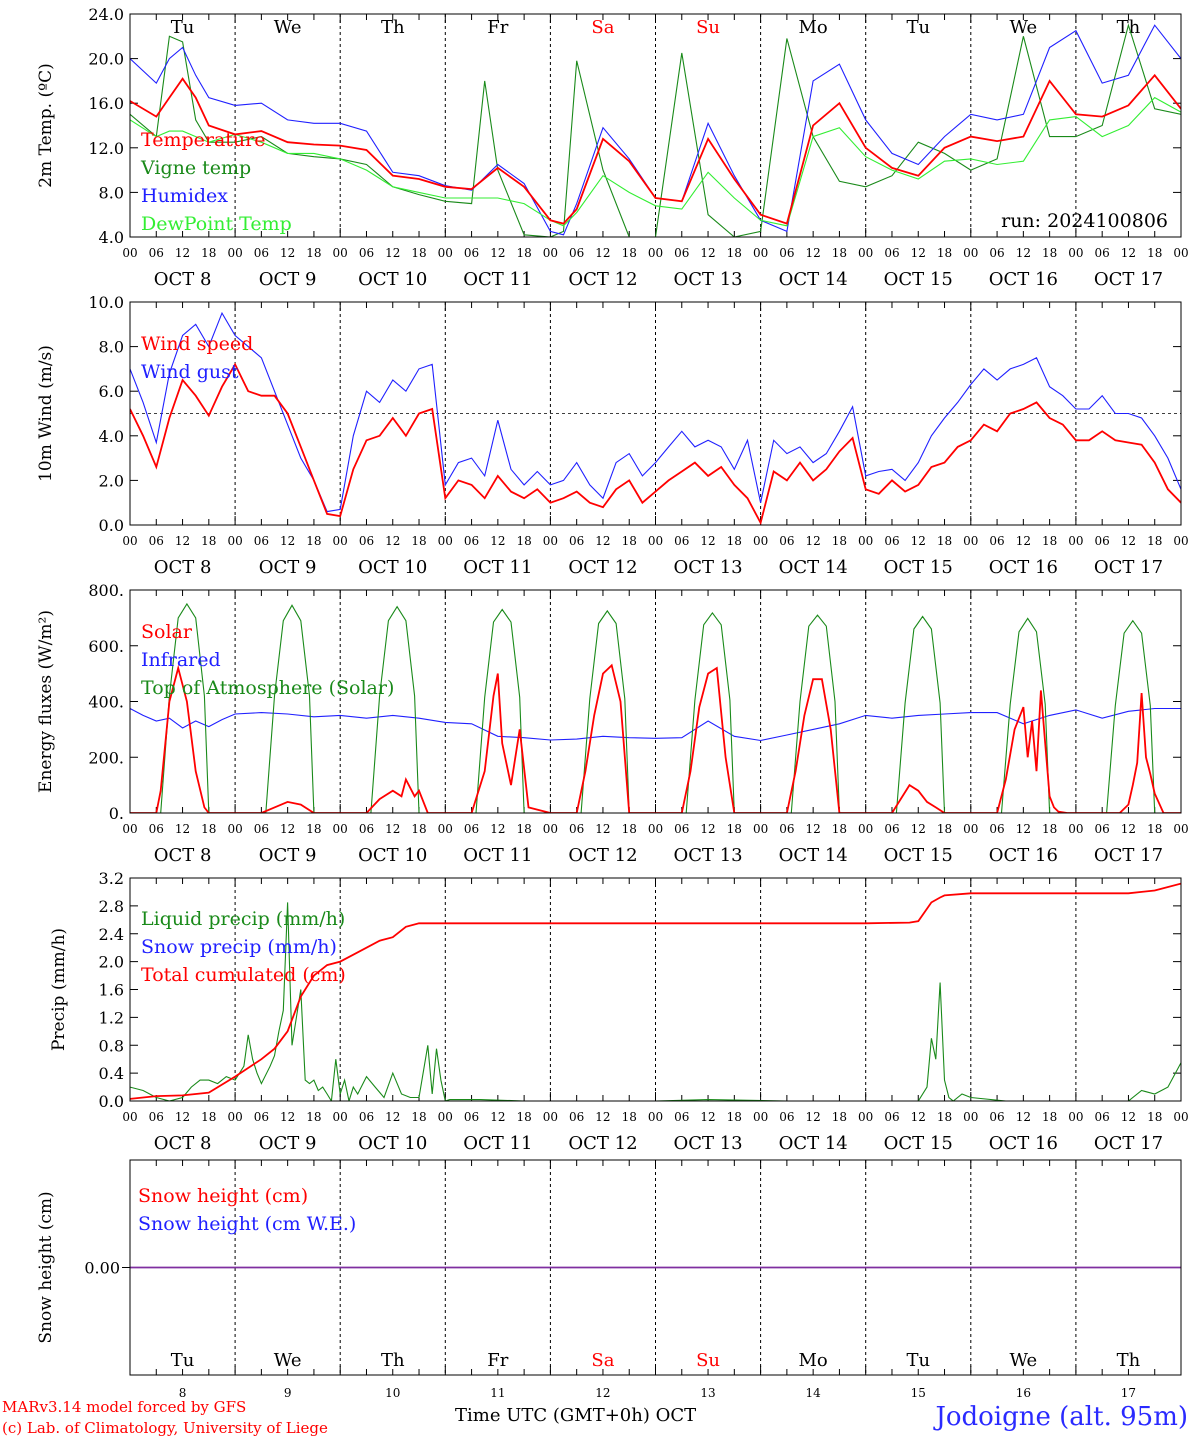  I want to click on weekday-label: Mo, so click(813, 27).